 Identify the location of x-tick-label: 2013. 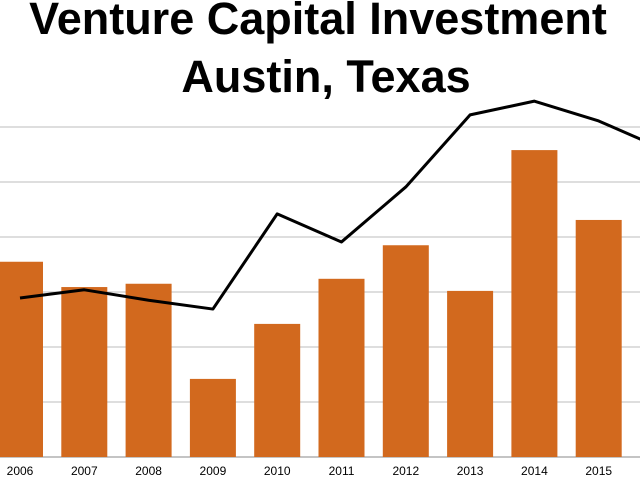
(470, 471).